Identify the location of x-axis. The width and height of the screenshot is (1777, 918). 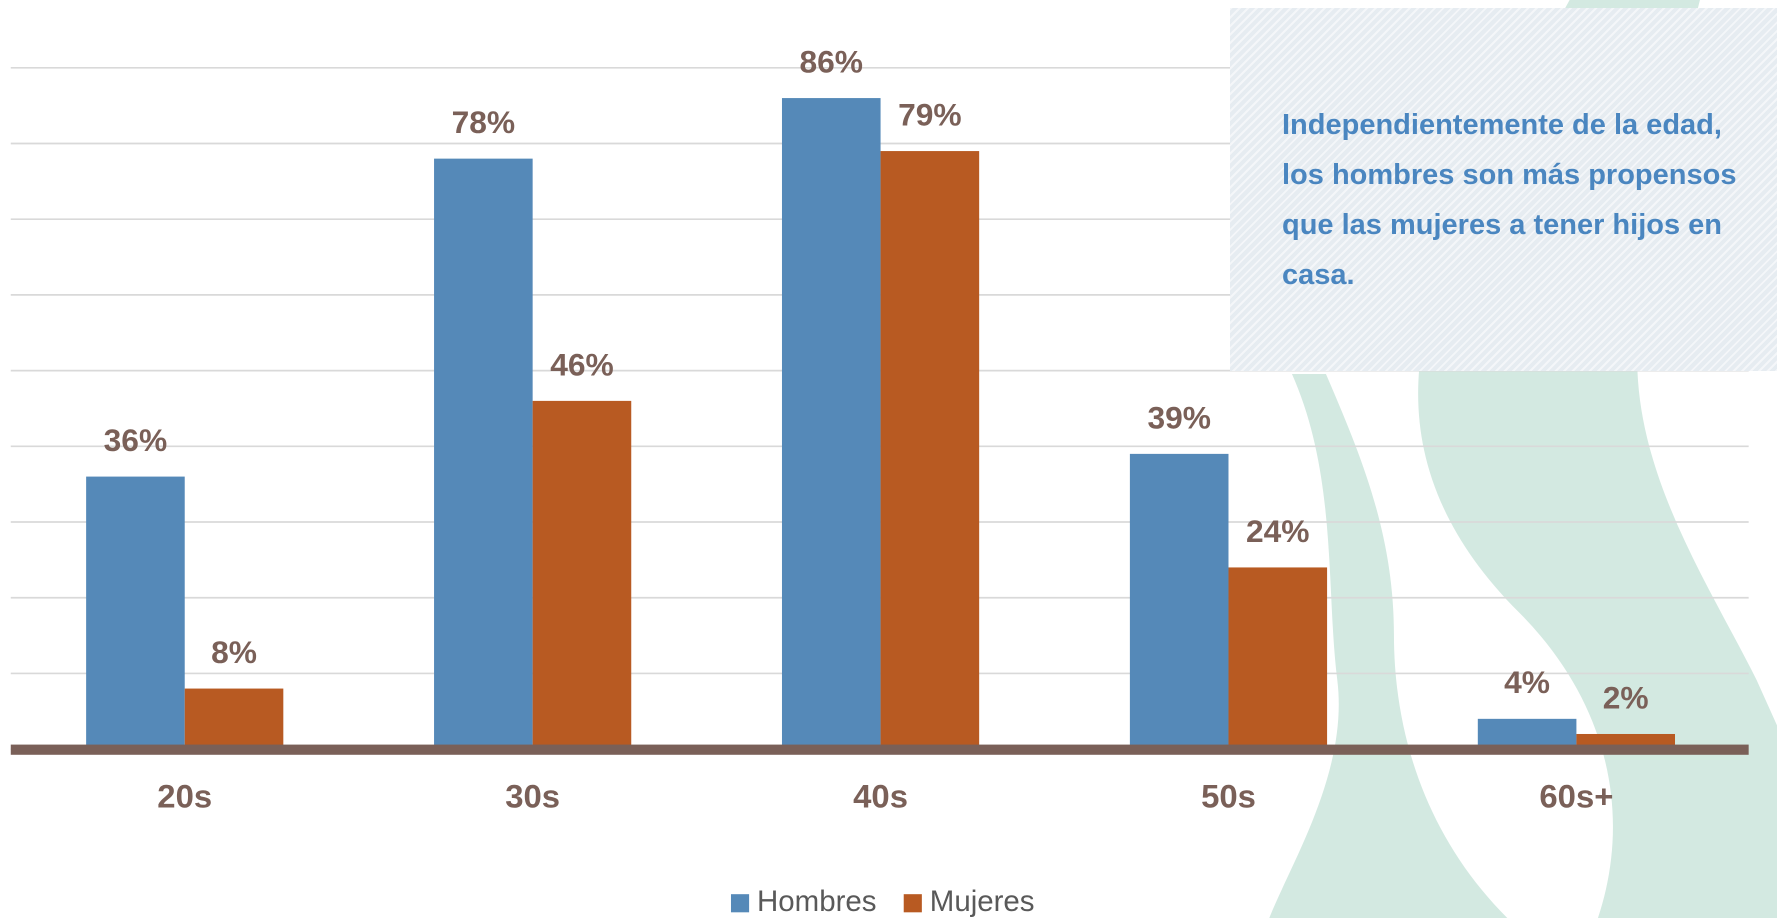
(879, 749).